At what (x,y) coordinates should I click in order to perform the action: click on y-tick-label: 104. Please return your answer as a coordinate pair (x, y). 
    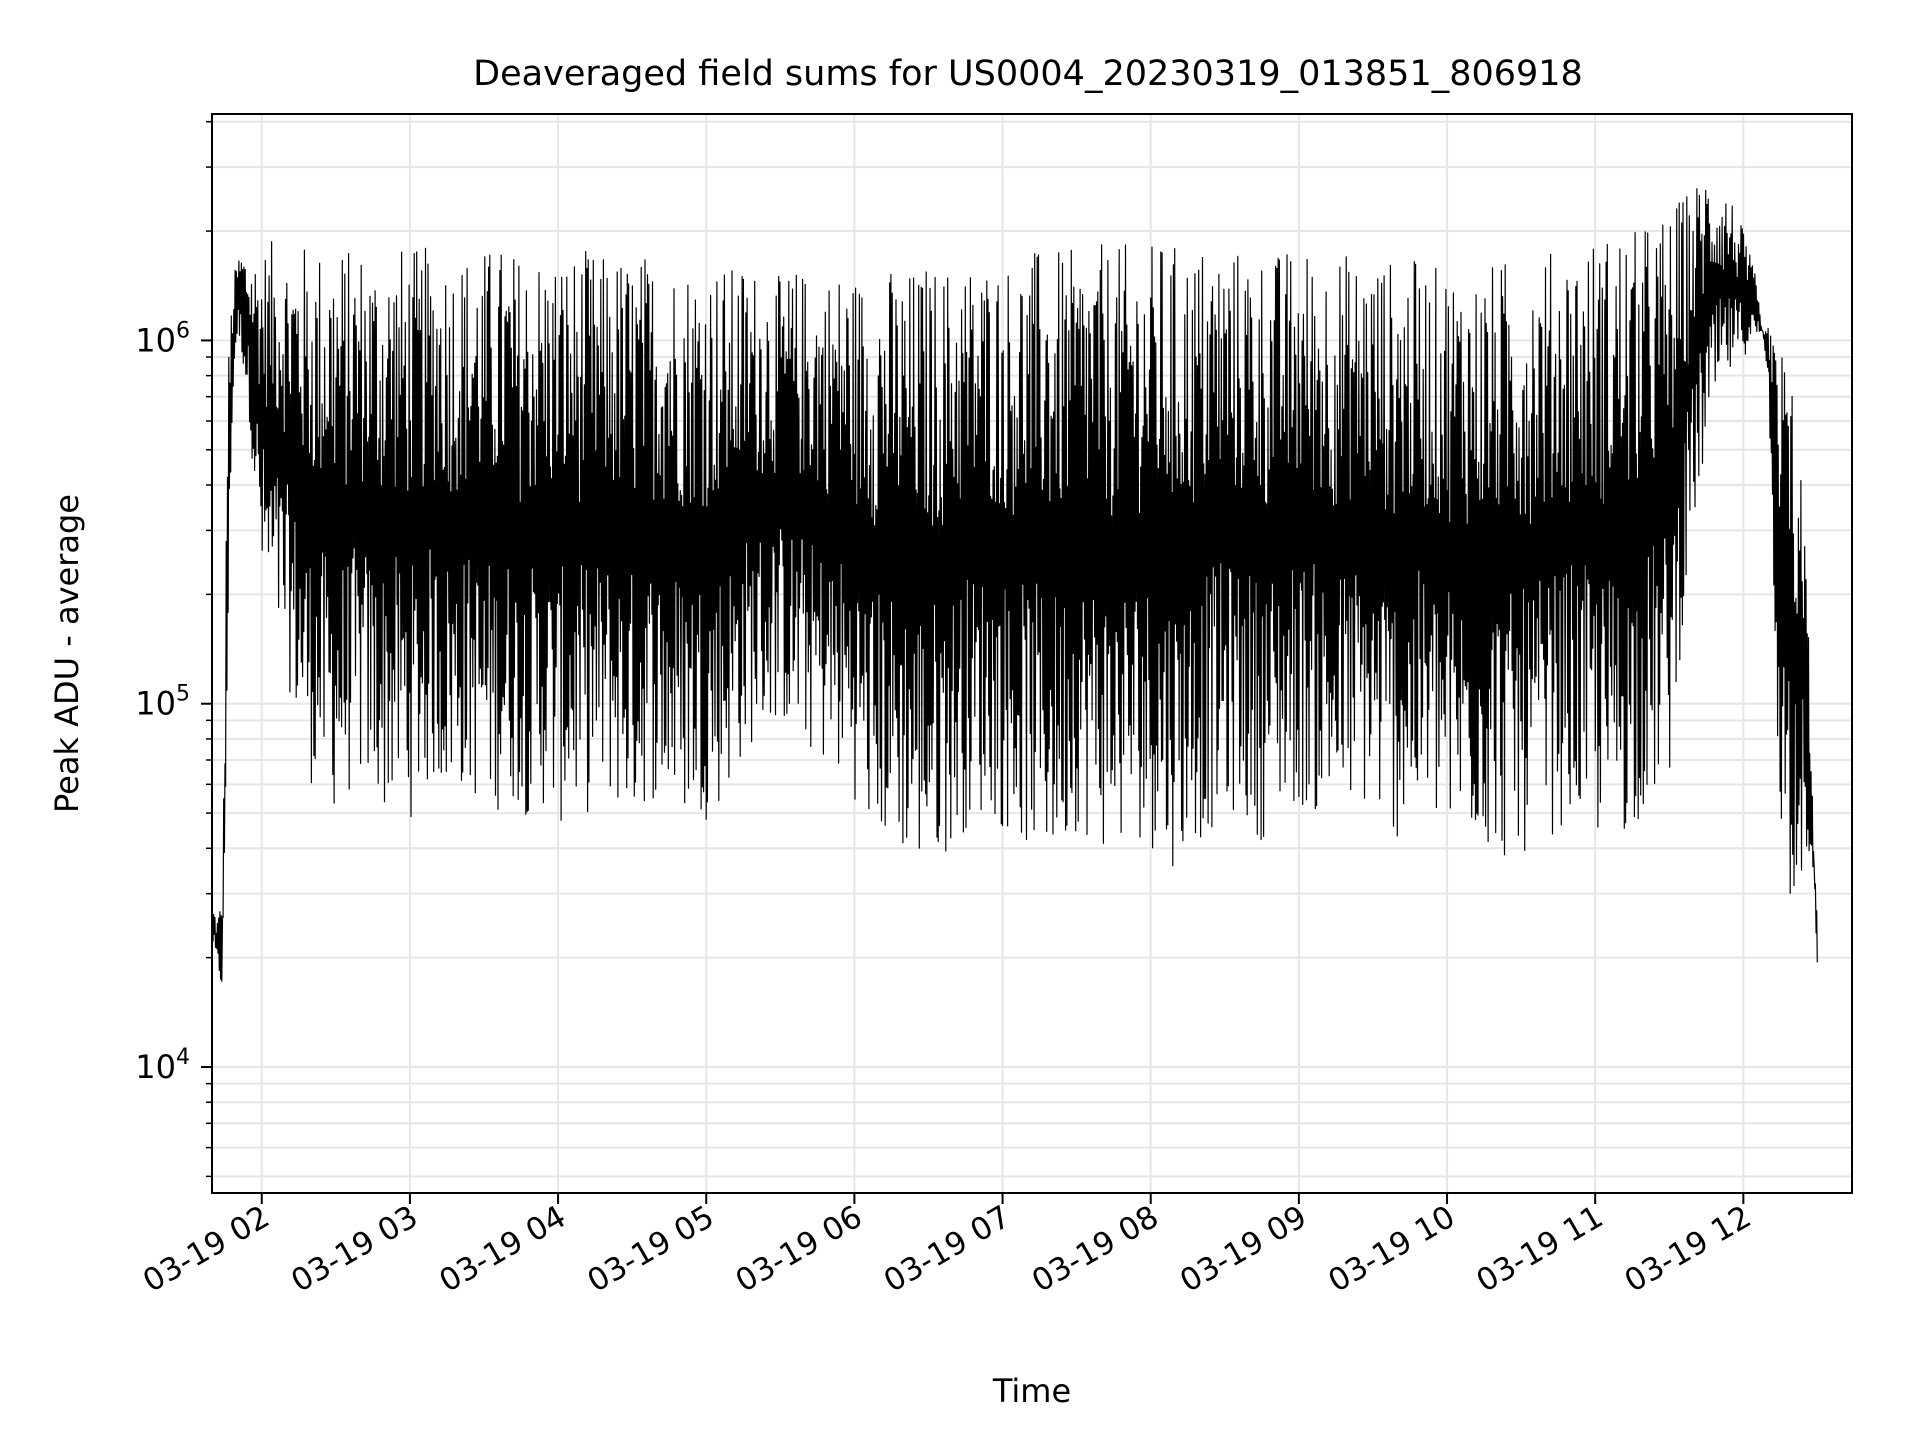
    Looking at the image, I should click on (162, 1065).